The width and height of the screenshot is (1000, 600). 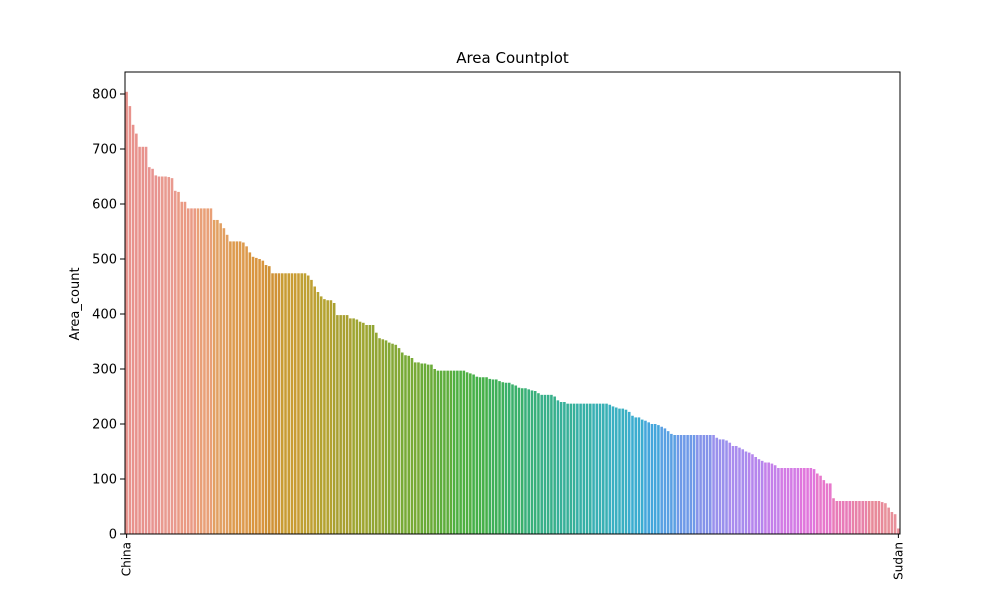 What do you see at coordinates (127, 559) in the screenshot?
I see `x-tick-label-0: China` at bounding box center [127, 559].